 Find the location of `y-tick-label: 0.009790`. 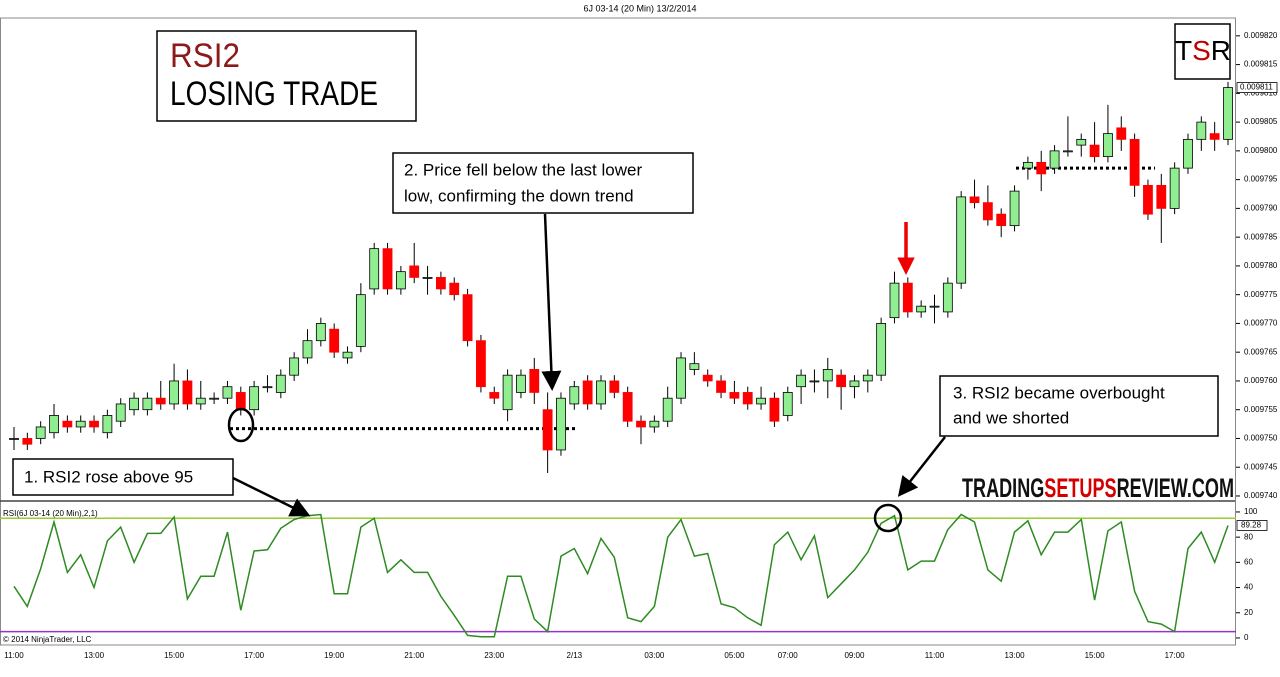

y-tick-label: 0.009790 is located at coordinates (1261, 207).